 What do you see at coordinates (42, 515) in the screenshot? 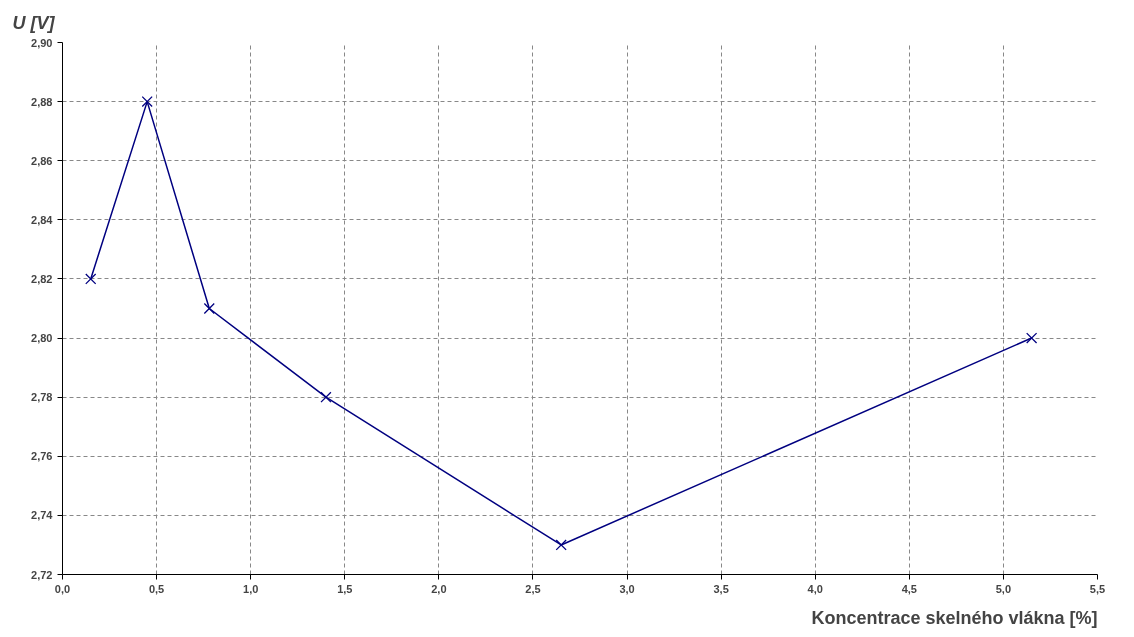
I see `y-tick-label: 2,74` at bounding box center [42, 515].